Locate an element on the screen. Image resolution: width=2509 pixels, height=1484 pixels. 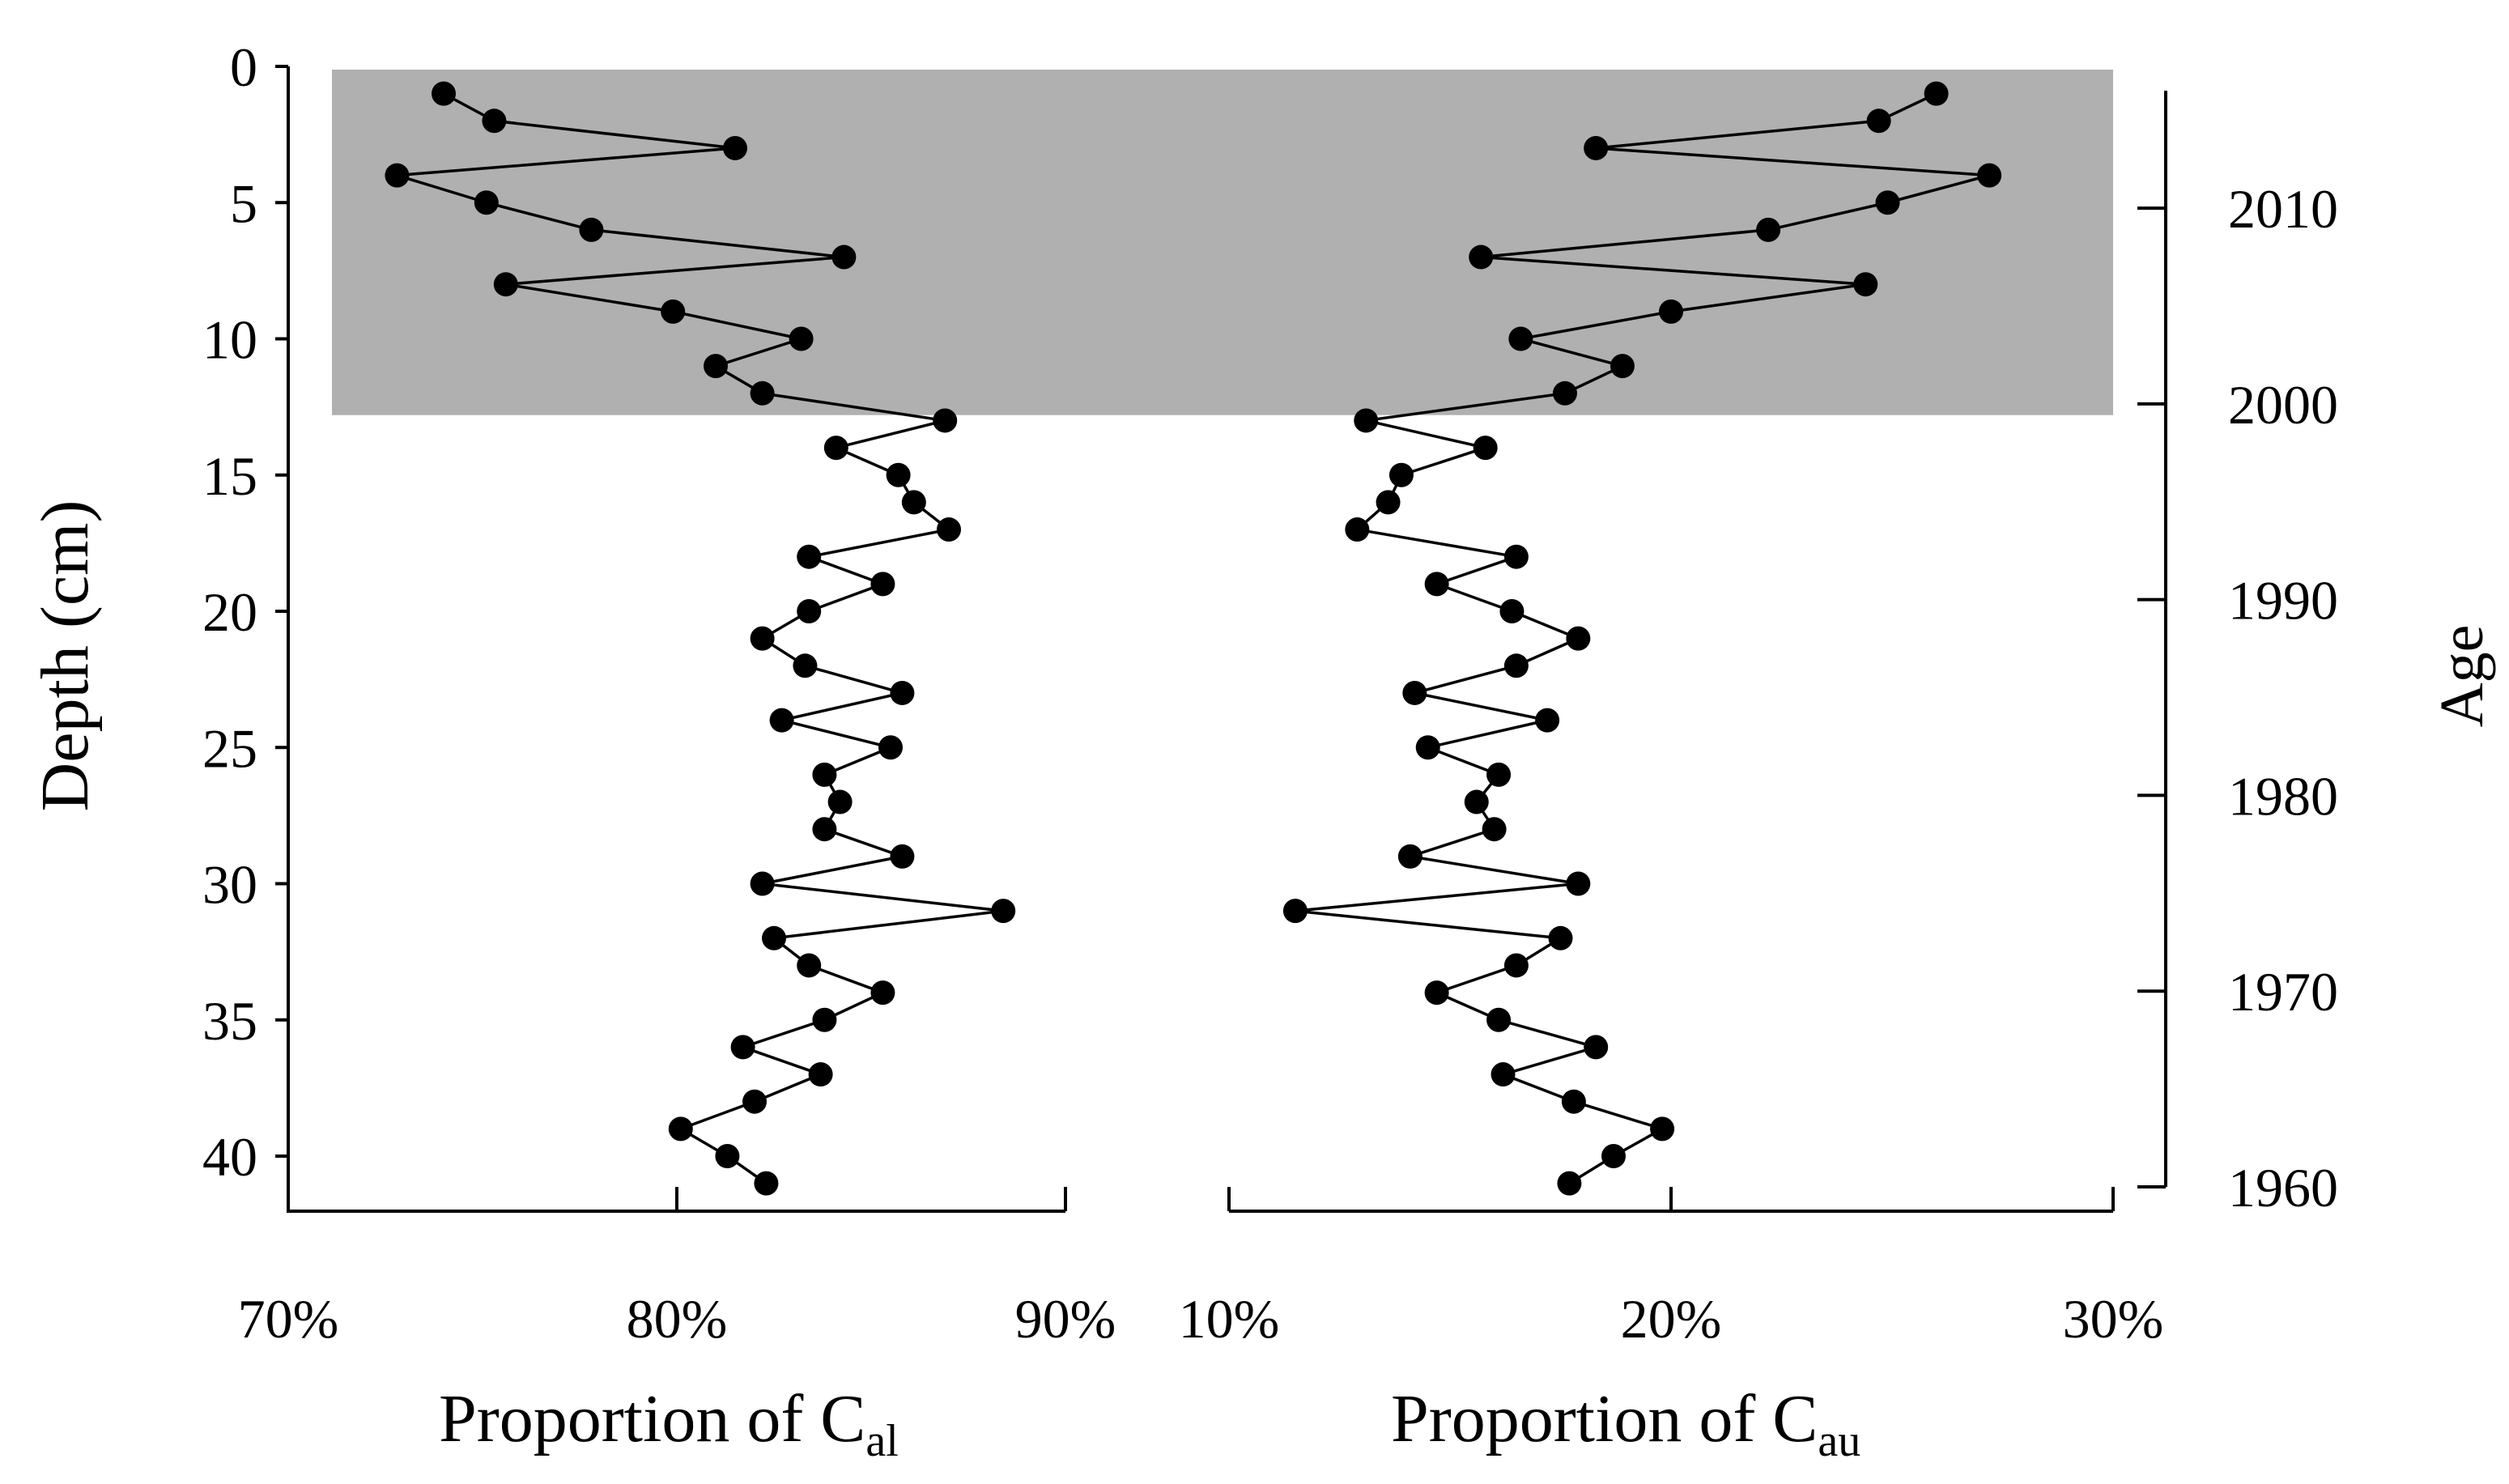
left-y-ticks: 0 5 10 15 20 25 30 35 40 is located at coordinates (245, 612).